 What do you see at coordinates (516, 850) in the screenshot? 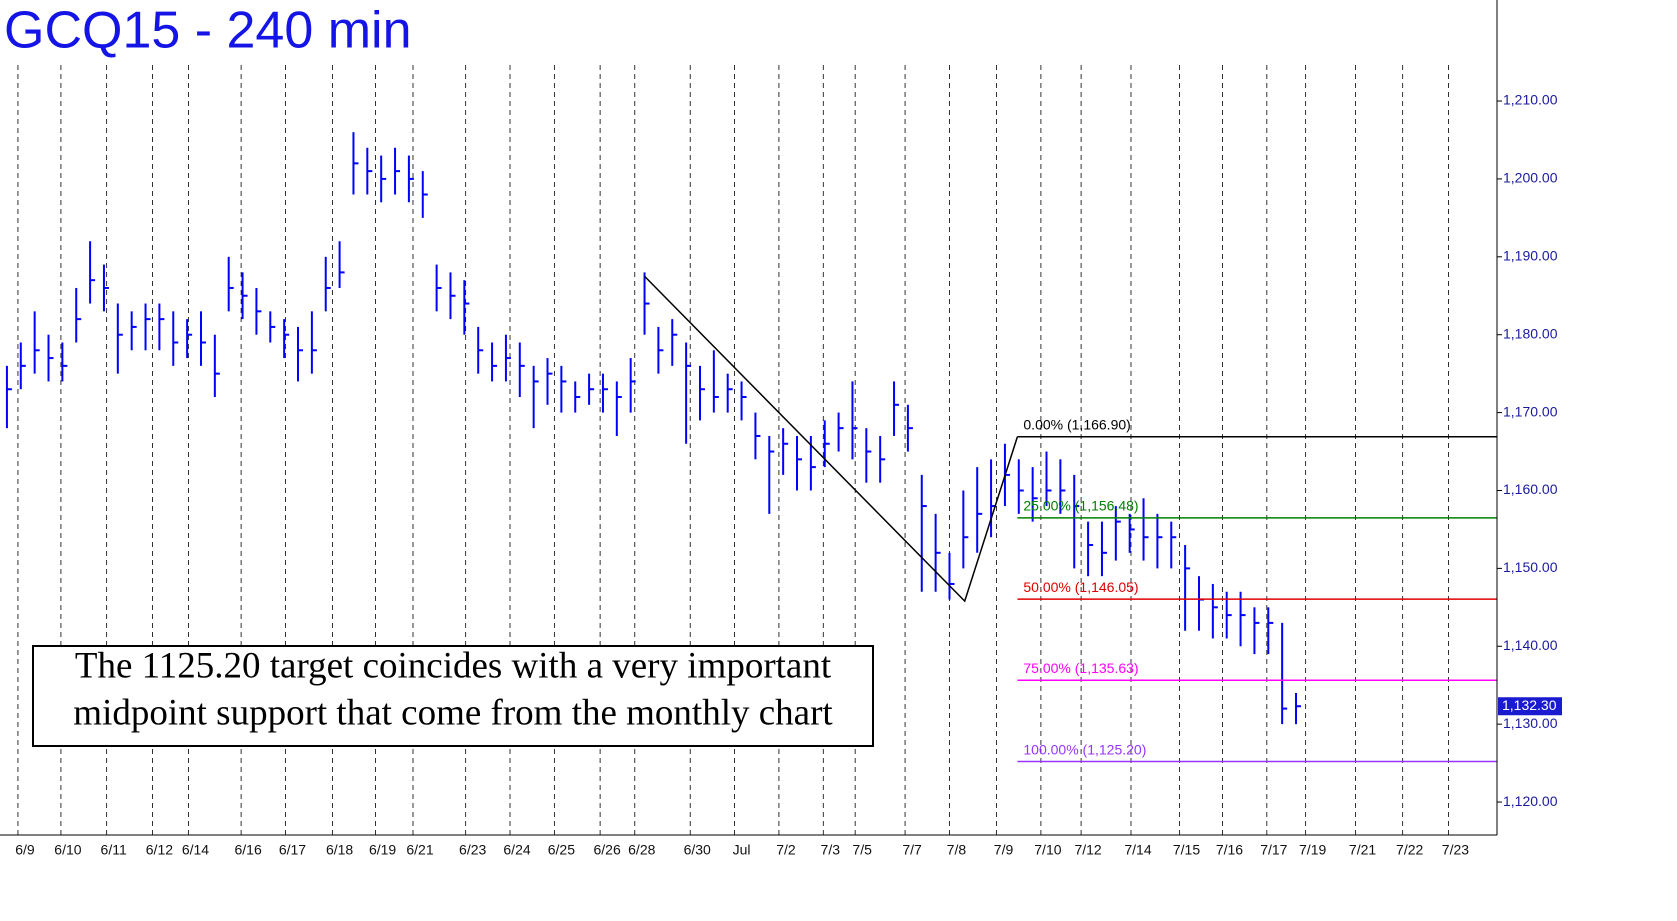
I see `x-tick-label: 6/24` at bounding box center [516, 850].